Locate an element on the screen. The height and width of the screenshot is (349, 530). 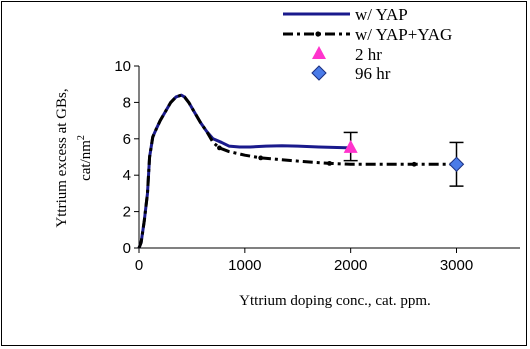
legend-label: w/ YAP is located at coordinates (381, 14).